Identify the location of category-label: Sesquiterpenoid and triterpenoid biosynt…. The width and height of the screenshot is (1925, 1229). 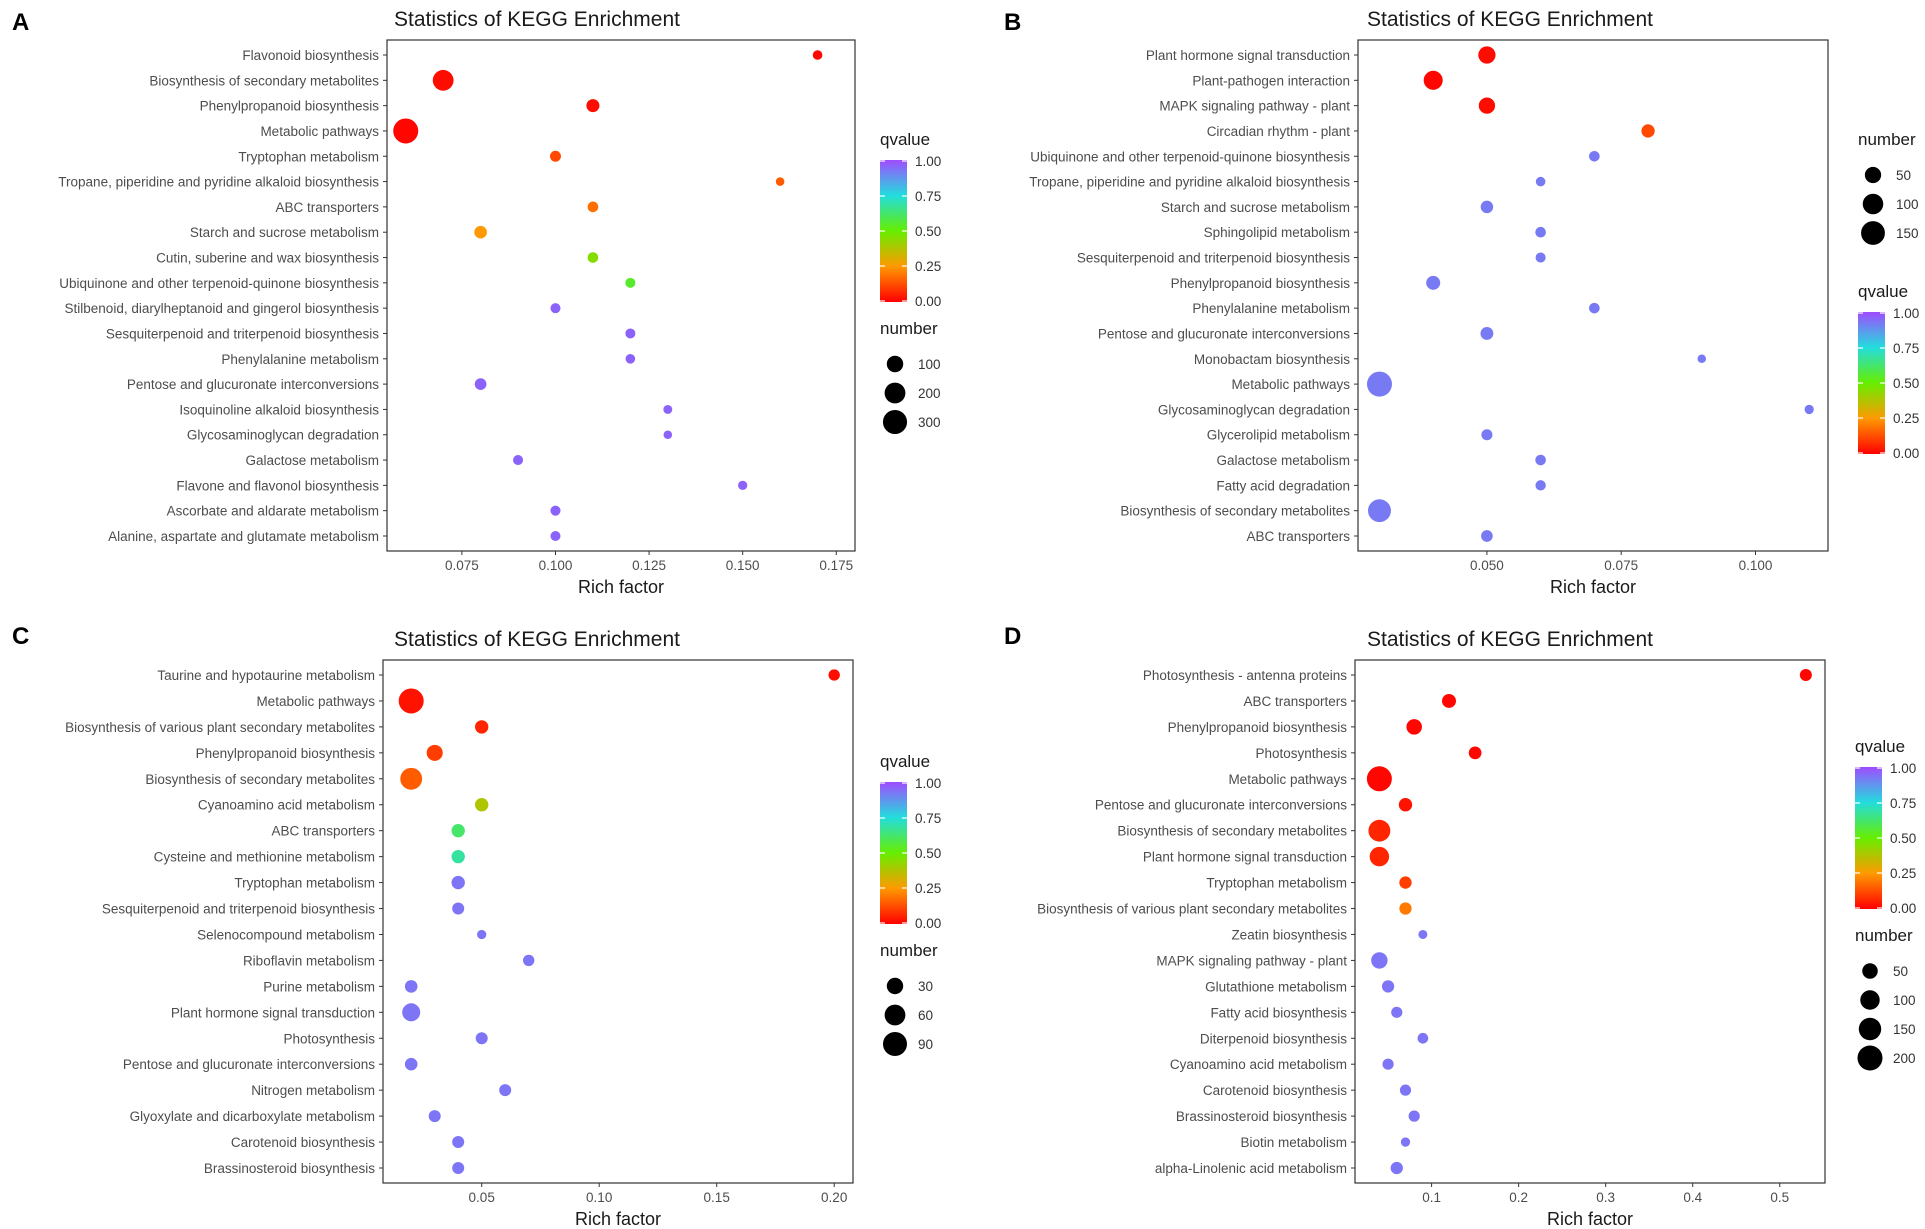
(1213, 258).